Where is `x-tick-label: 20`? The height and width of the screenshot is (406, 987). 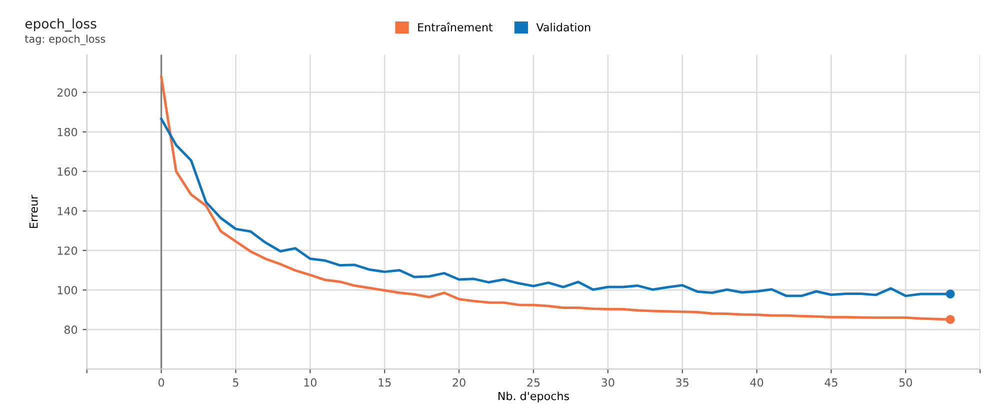 x-tick-label: 20 is located at coordinates (459, 382).